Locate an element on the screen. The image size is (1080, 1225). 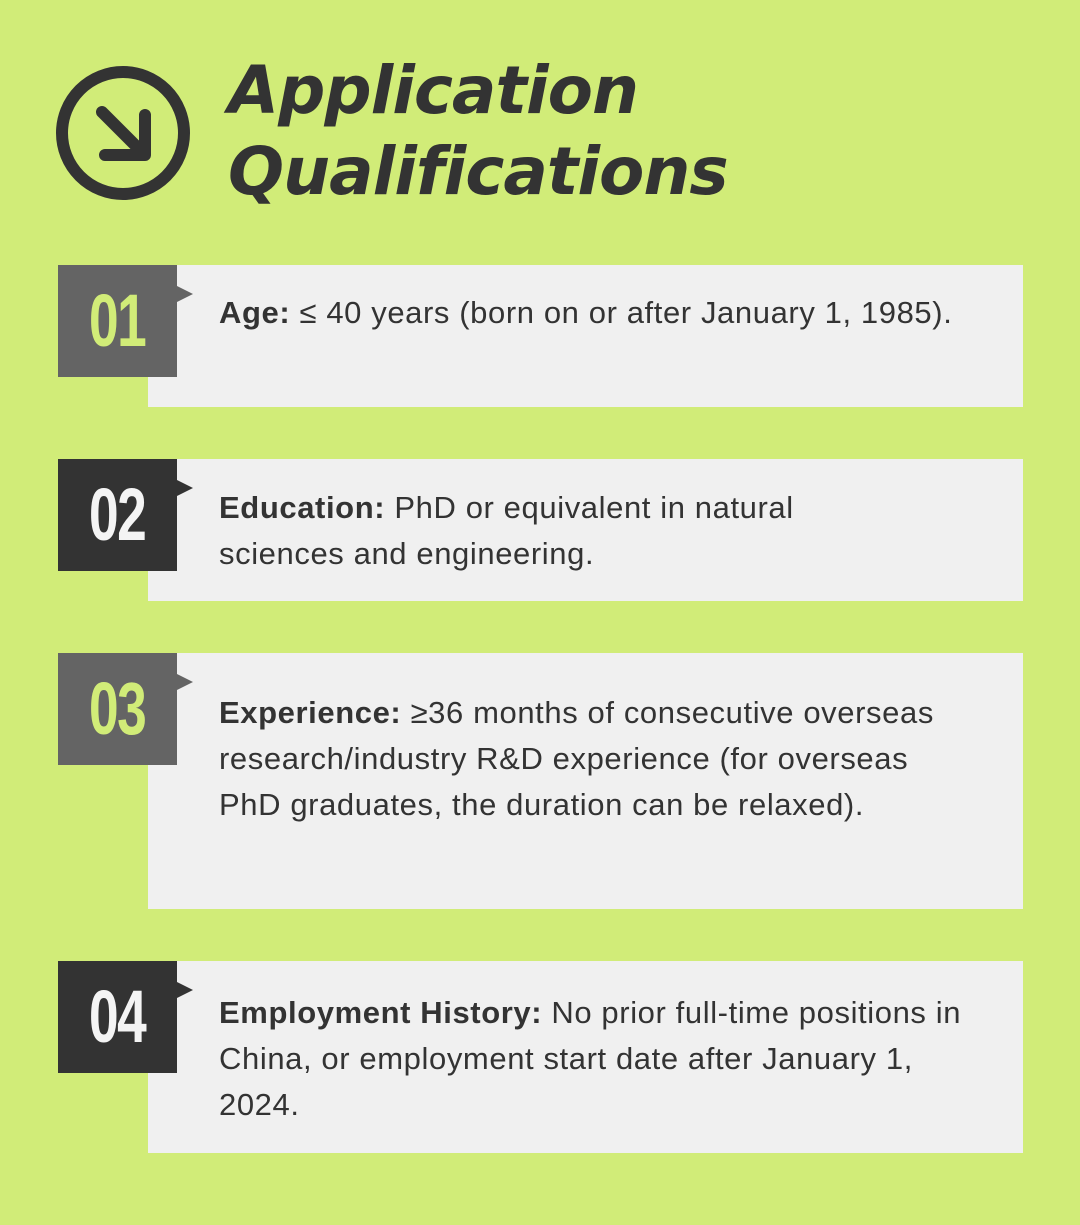
qualification-card-education is located at coordinates (585, 530).